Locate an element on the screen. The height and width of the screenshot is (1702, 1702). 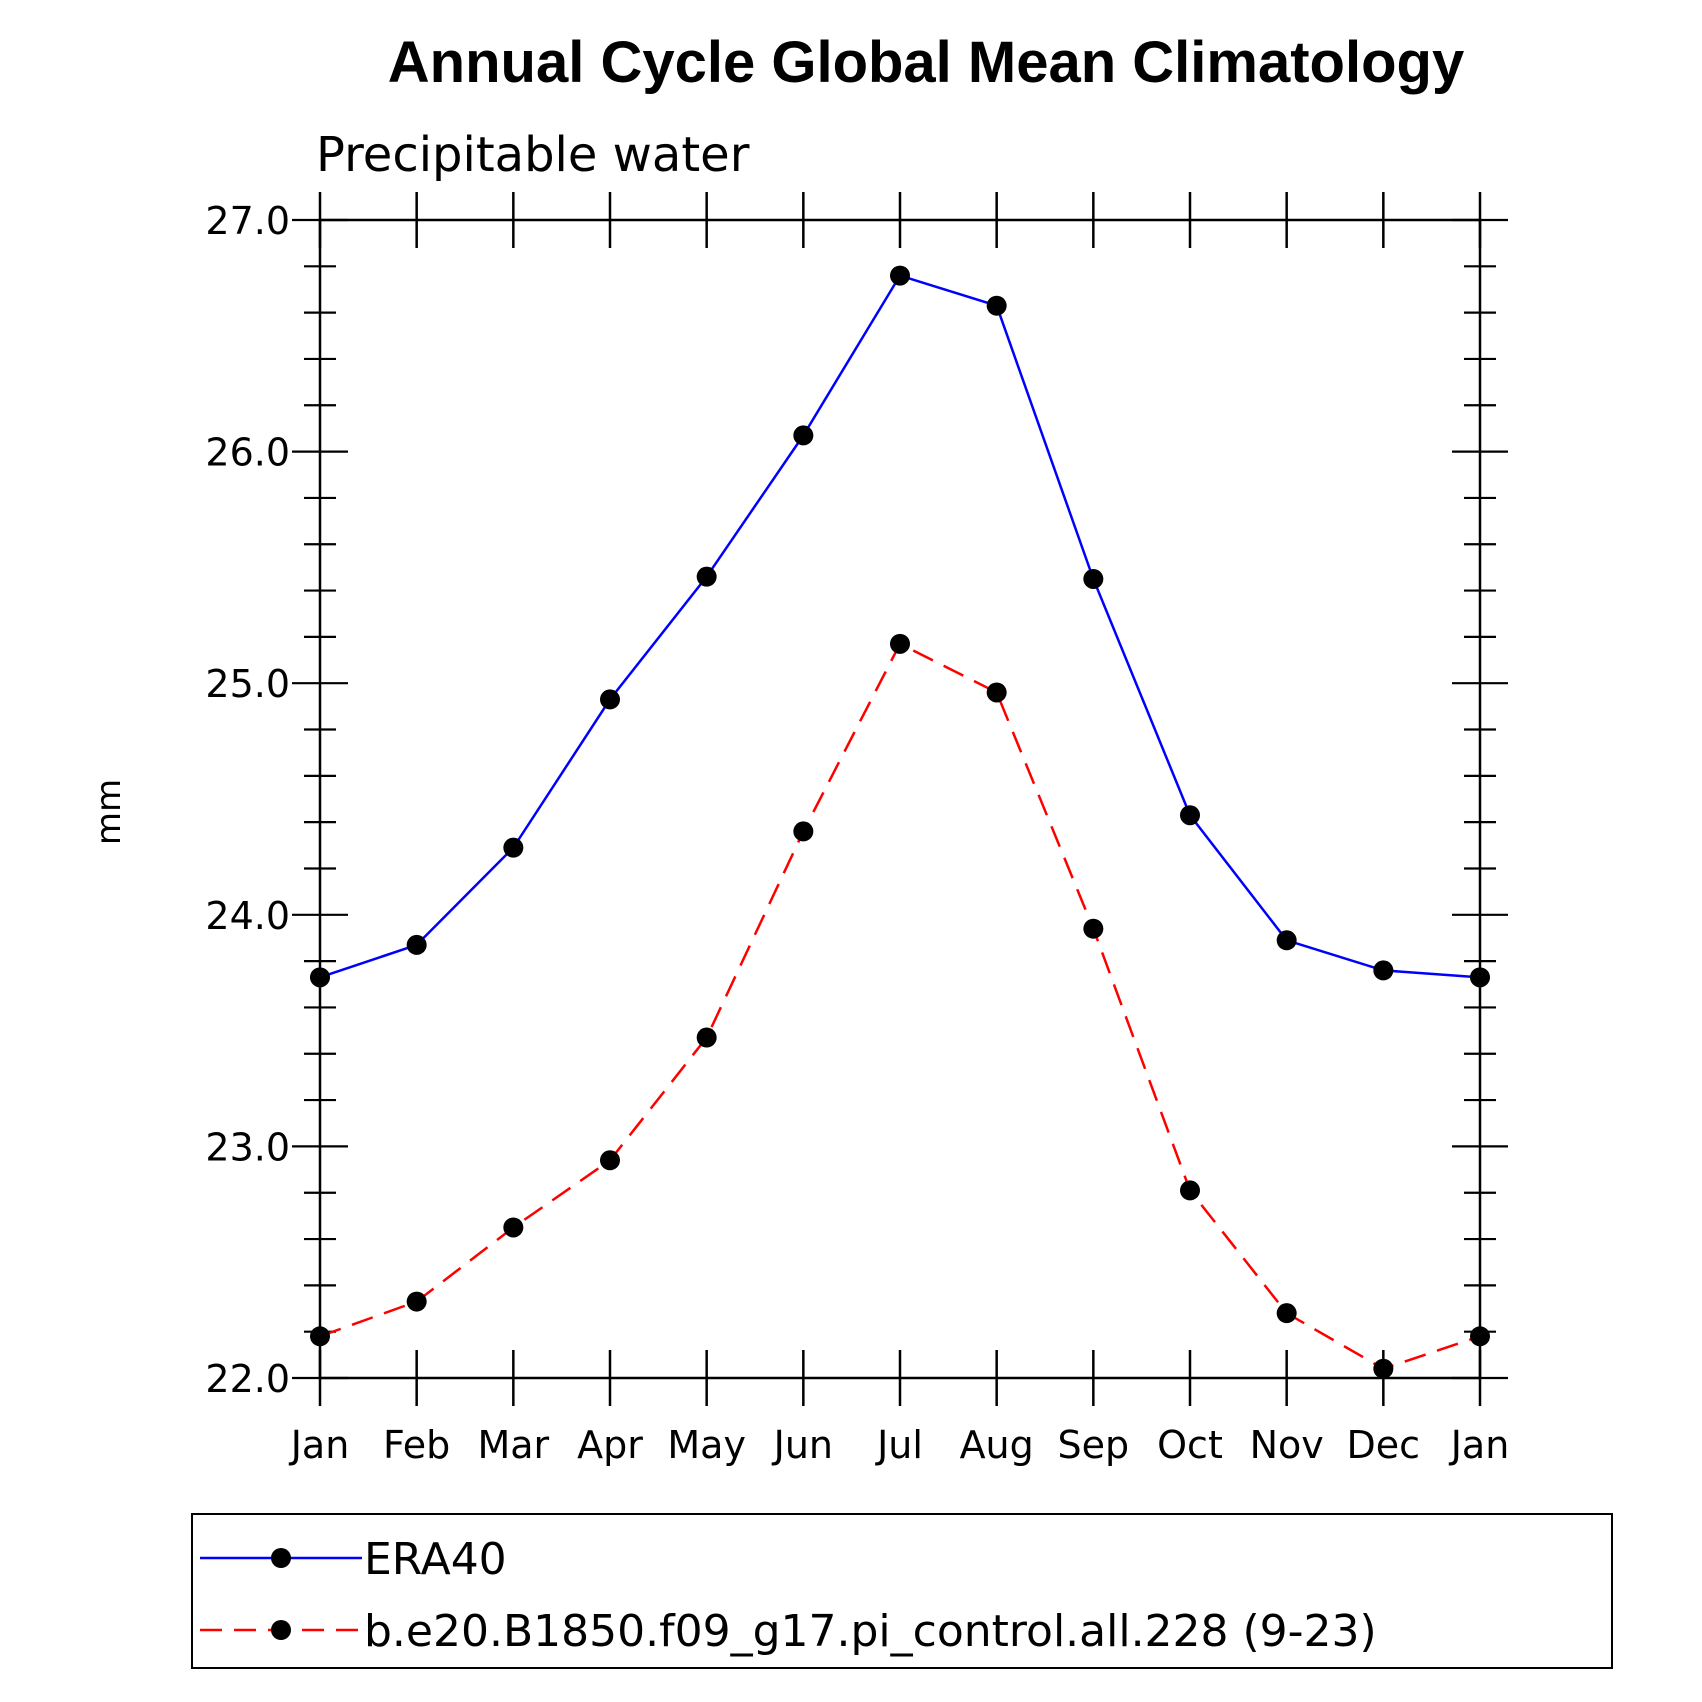
legend-label-0: ERA40 is located at coordinates (435, 1559).